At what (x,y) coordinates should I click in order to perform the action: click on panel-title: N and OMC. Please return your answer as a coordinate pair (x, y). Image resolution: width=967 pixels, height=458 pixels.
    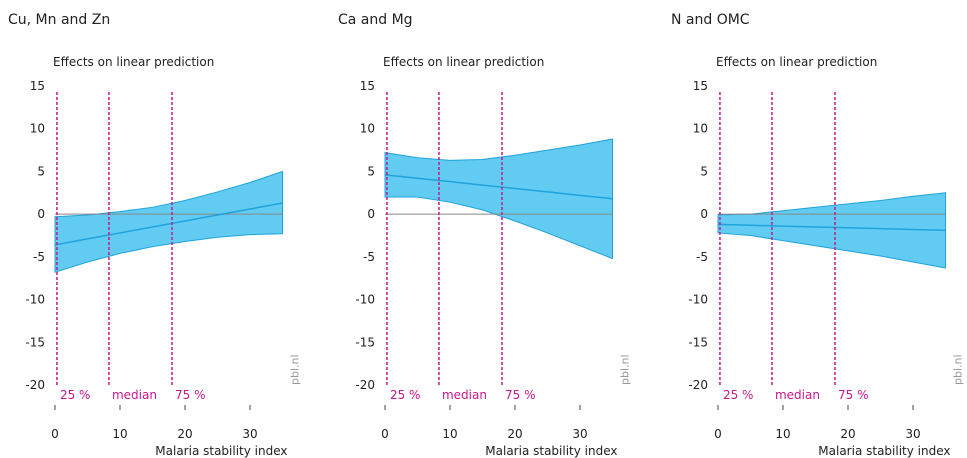
    Looking at the image, I should click on (710, 20).